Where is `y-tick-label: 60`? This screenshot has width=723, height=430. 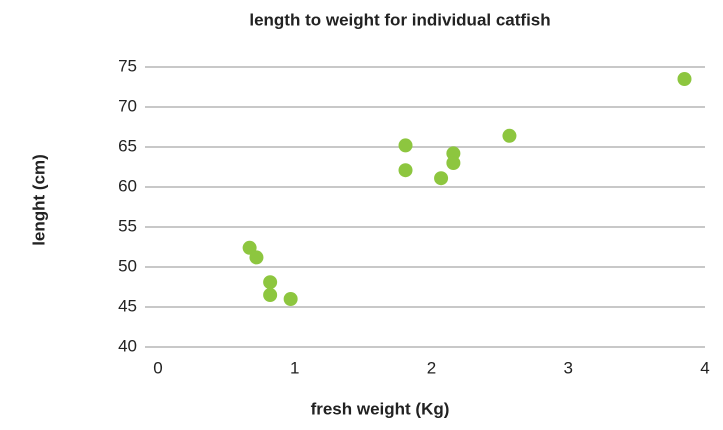
y-tick-label: 60 is located at coordinates (127, 185).